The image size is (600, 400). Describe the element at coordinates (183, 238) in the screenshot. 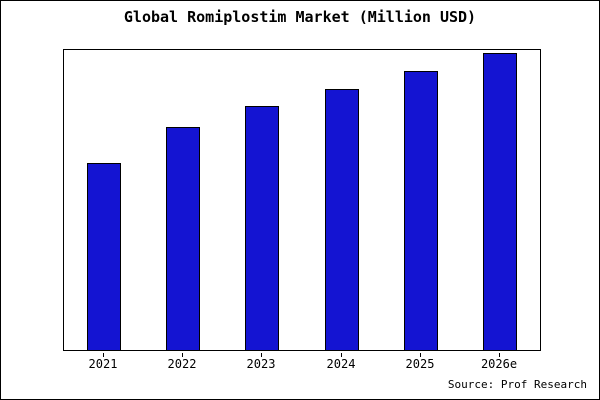

I see `bar-2022` at that location.